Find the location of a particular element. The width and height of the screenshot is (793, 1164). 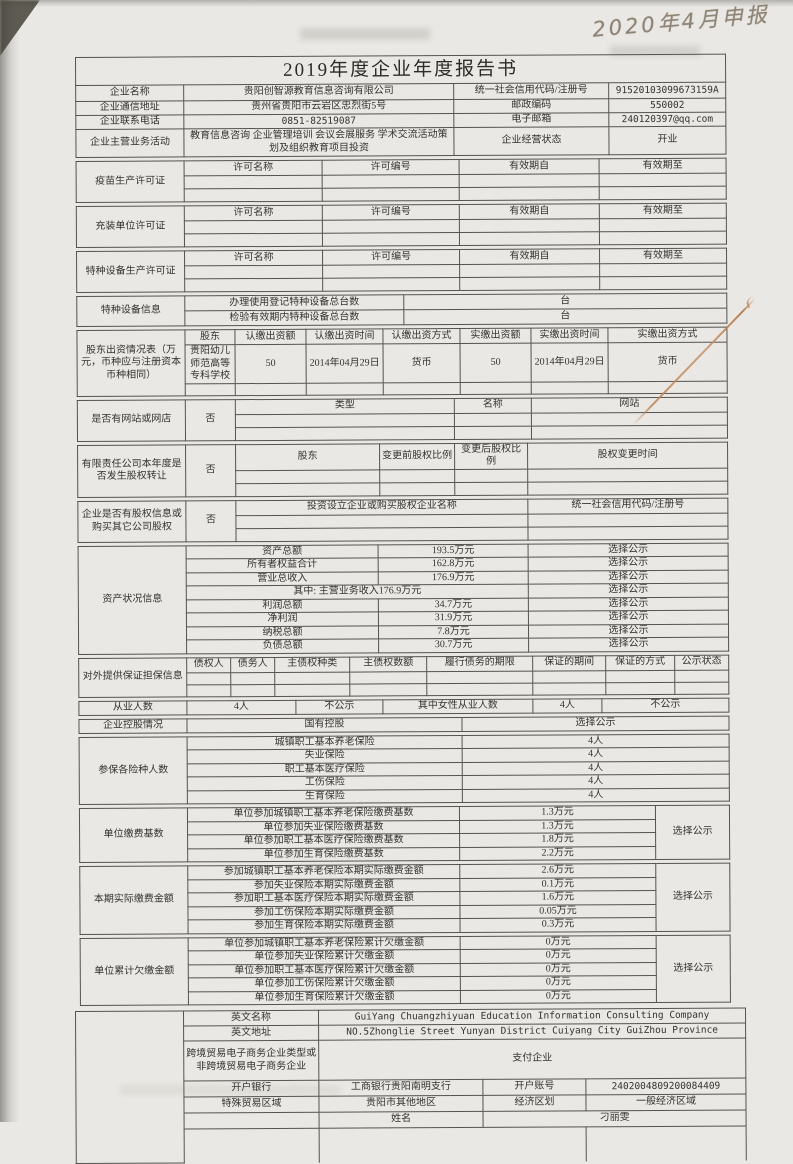

asset-value: 162.8万元 is located at coordinates (453, 564).